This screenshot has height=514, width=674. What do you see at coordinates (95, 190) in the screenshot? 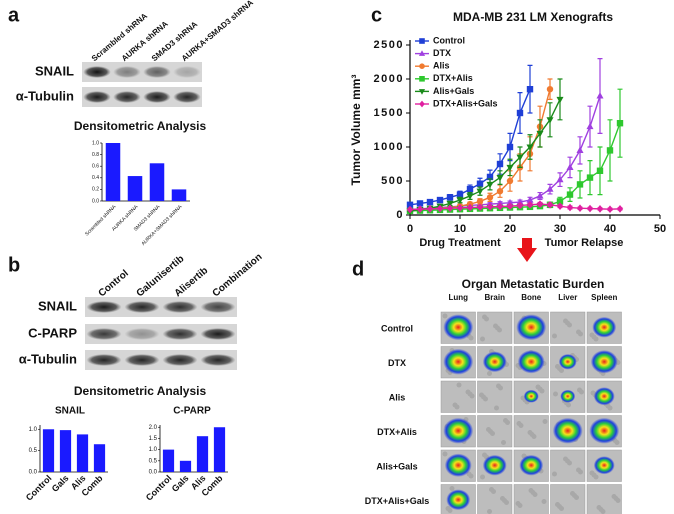
I see `y-tick-label: 0.2` at bounding box center [95, 190].